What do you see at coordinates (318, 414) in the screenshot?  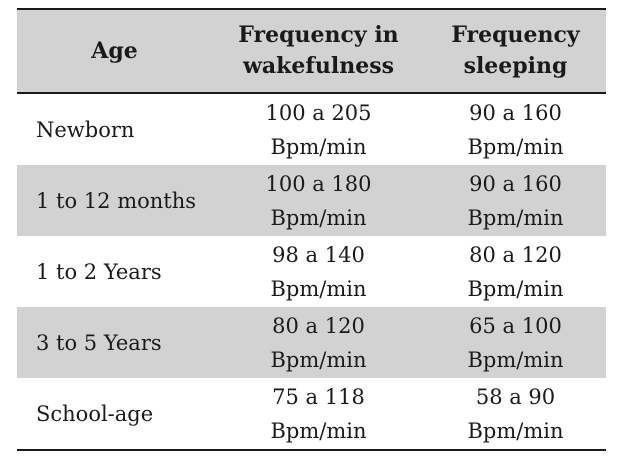 I see `wake-cell: 75 a 118 Bpm/min` at bounding box center [318, 414].